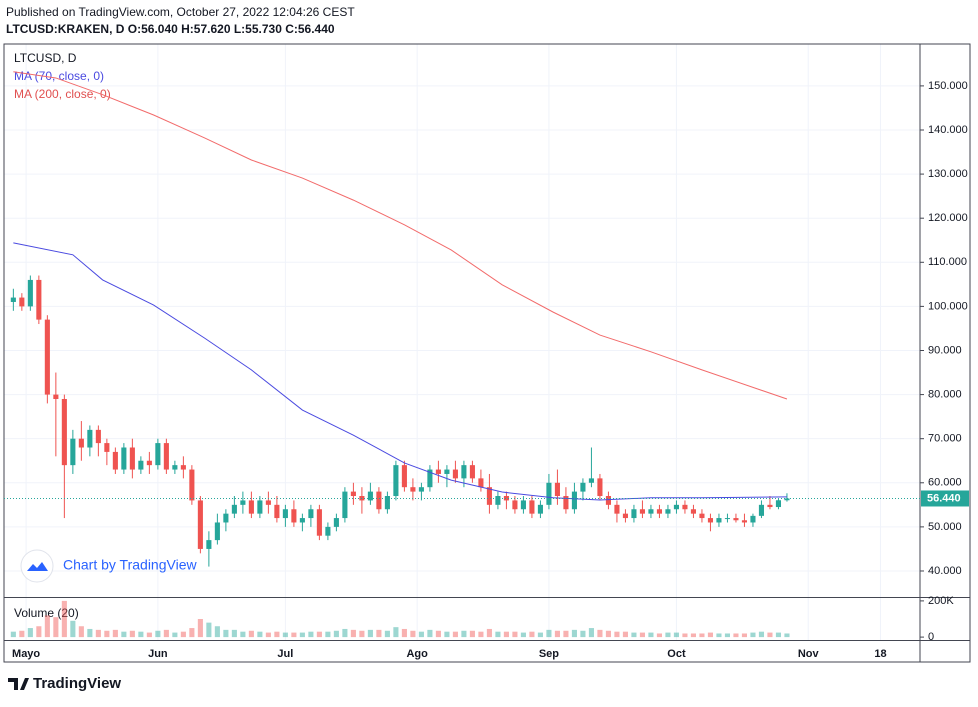 Image resolution: width=978 pixels, height=707 pixels. What do you see at coordinates (37, 566) in the screenshot?
I see `watermark-icon` at bounding box center [37, 566].